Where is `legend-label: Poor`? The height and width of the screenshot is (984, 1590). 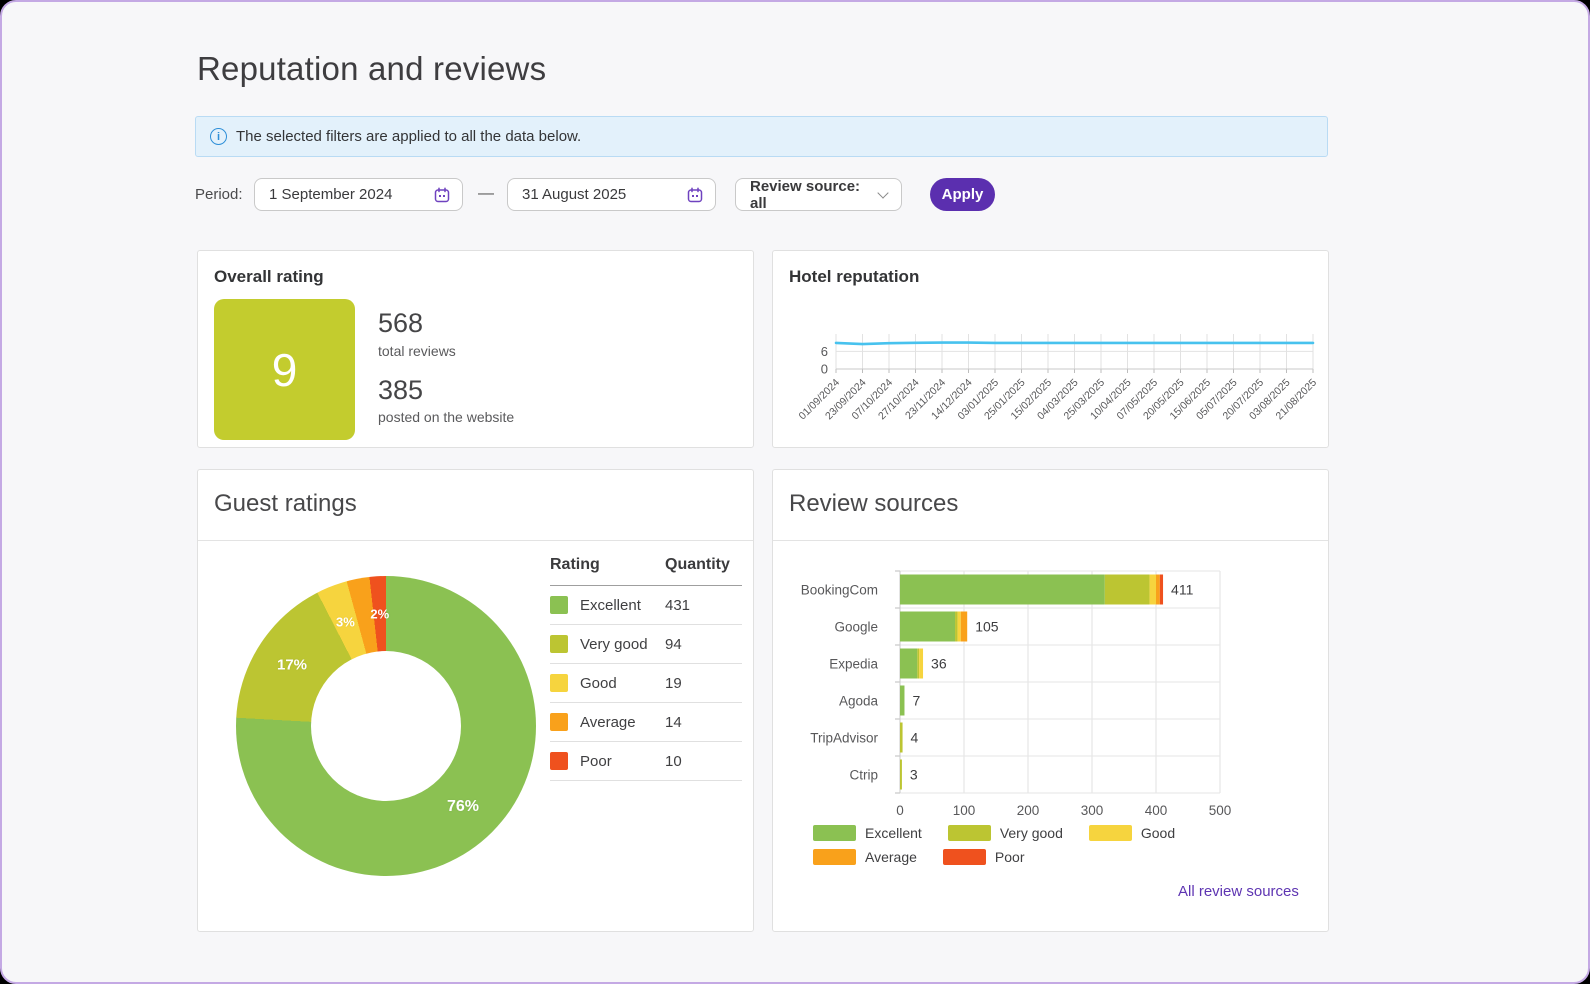 legend-label: Poor is located at coordinates (1009, 857).